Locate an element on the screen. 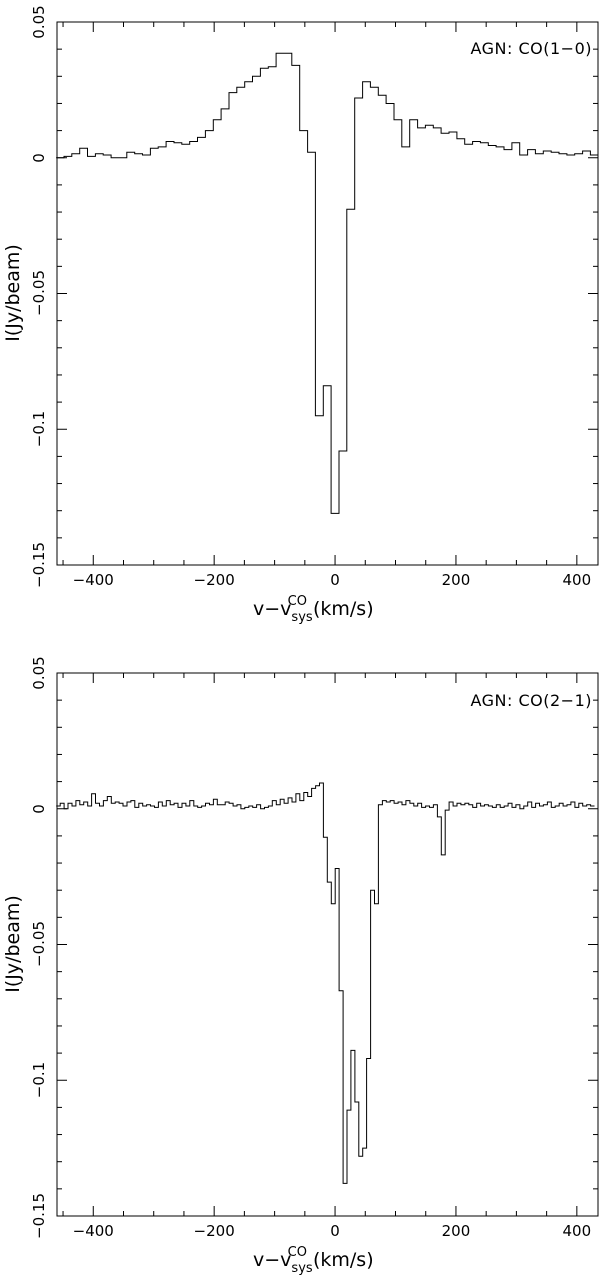  chart-annotation: AGN: CO(1−0) is located at coordinates (531, 48).